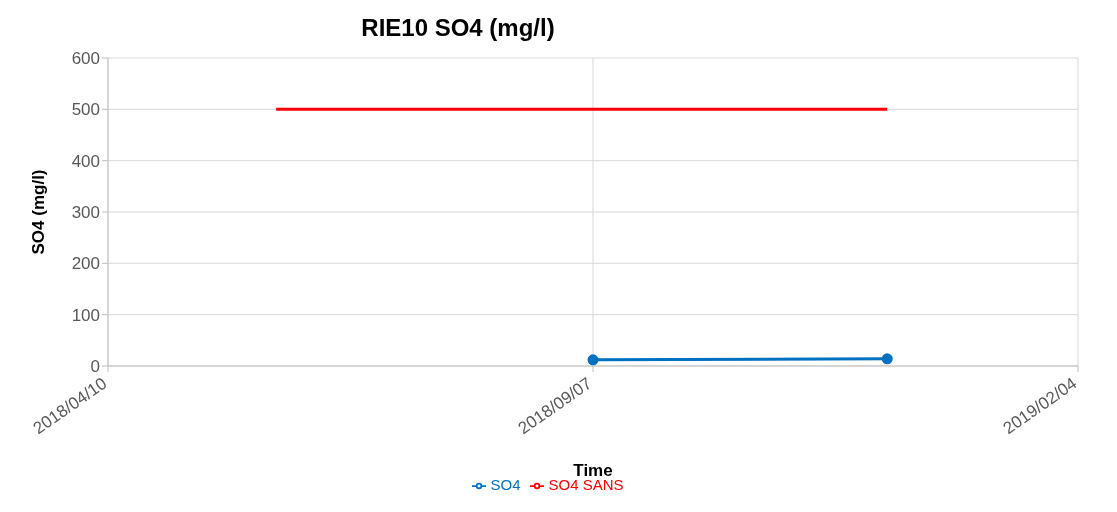  I want to click on y-axis-title: SO4 (mg/l), so click(39, 212).